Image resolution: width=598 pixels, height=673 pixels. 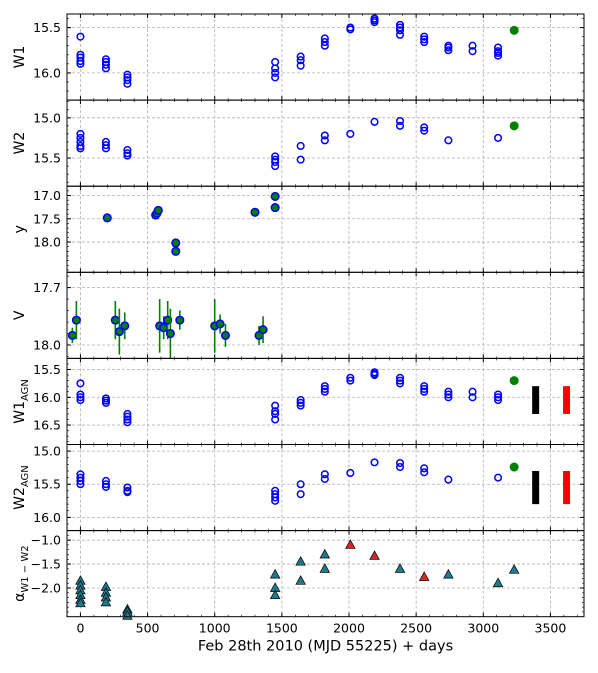 I want to click on y-axis-label: W2AGN, so click(x=21, y=487).